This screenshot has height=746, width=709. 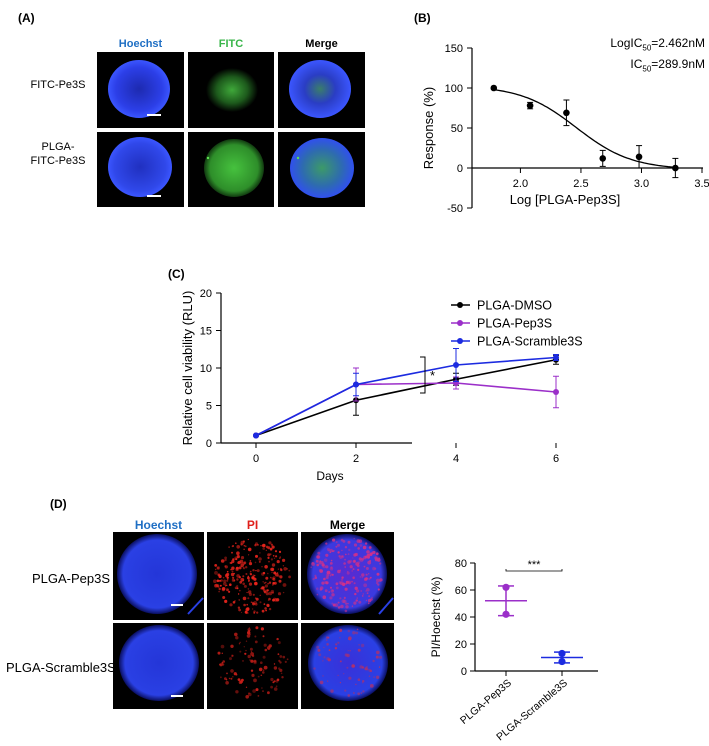 What do you see at coordinates (58, 504) in the screenshot?
I see `panel-d-letter: (D)` at bounding box center [58, 504].